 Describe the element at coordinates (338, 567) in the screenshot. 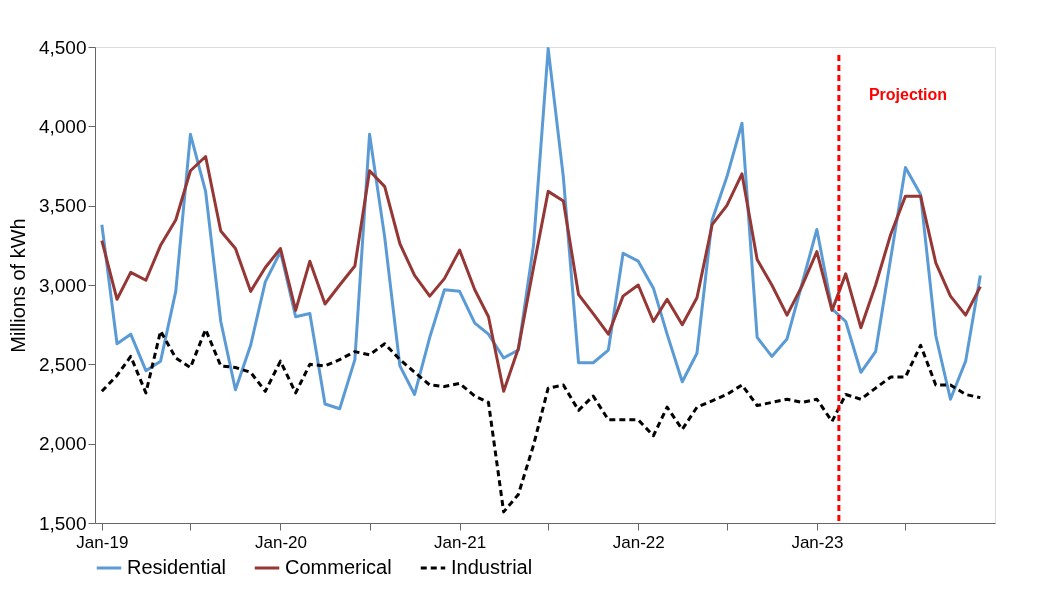

I see `legend-label: Commerical` at that location.